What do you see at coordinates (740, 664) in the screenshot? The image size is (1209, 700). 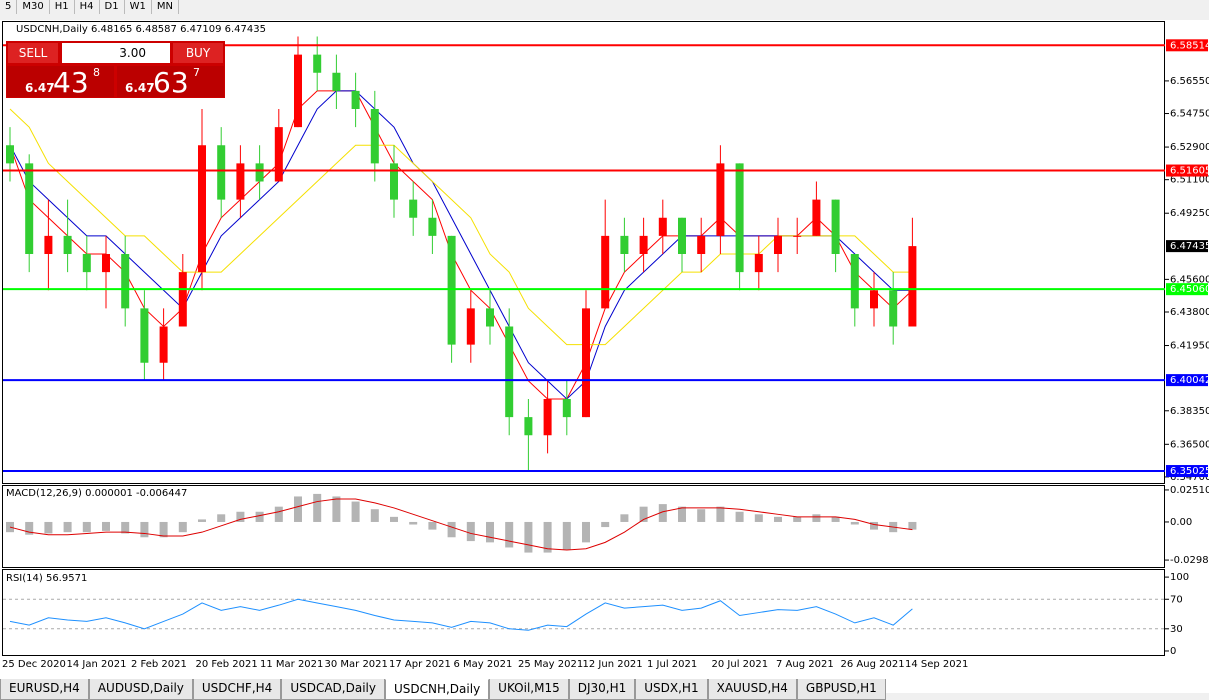 I see `x-tick-label: 20 Jul 2021` at bounding box center [740, 664].